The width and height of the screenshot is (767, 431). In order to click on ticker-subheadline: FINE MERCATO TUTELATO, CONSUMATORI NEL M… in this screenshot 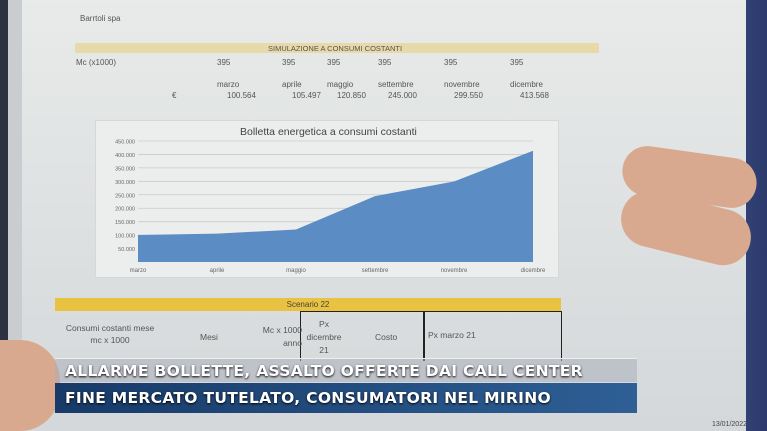, I will do `click(346, 398)`.